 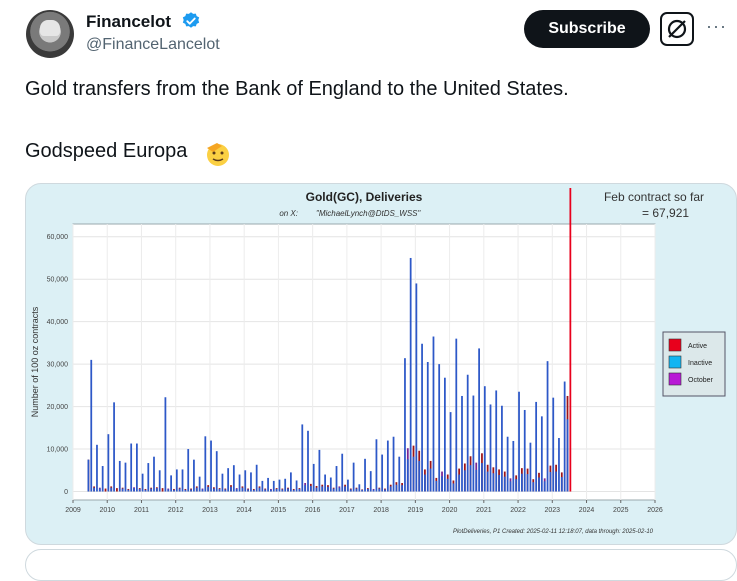 What do you see at coordinates (50, 34) in the screenshot?
I see `avatar` at bounding box center [50, 34].